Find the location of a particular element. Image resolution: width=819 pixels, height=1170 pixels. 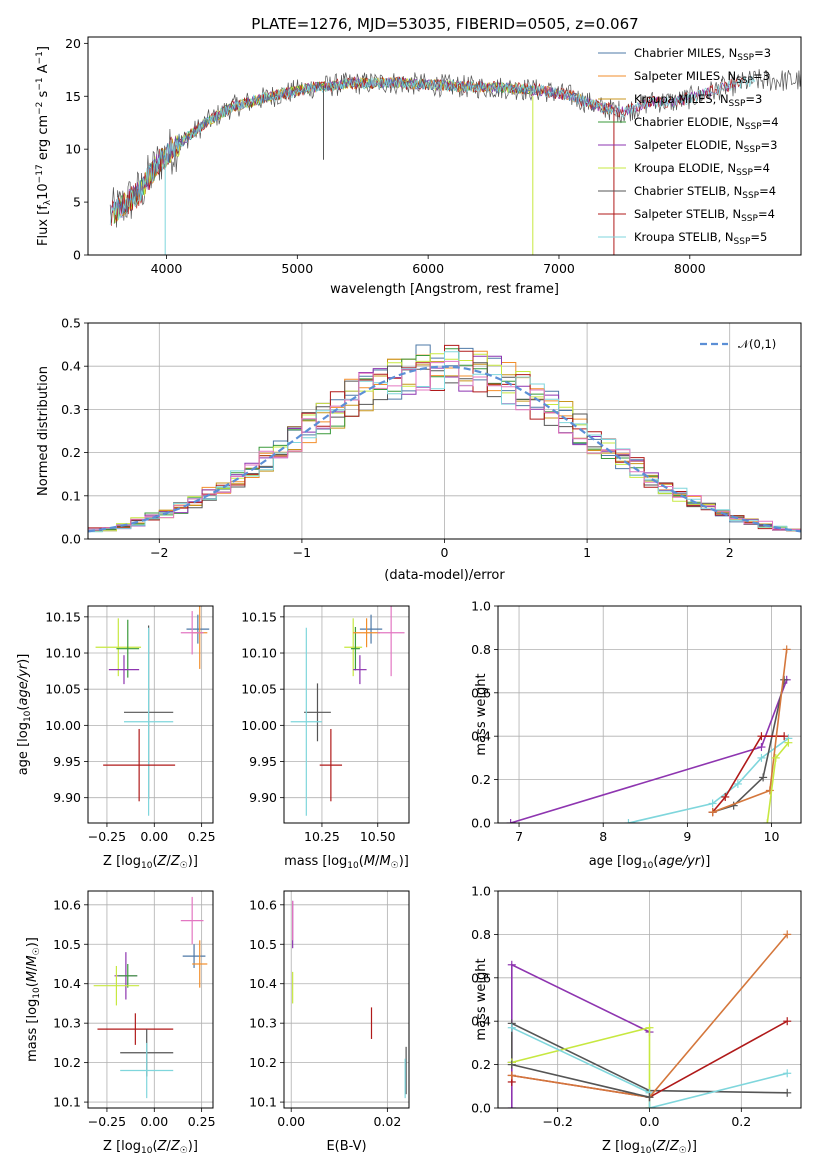

x-tick-label: 2 is located at coordinates (730, 552).